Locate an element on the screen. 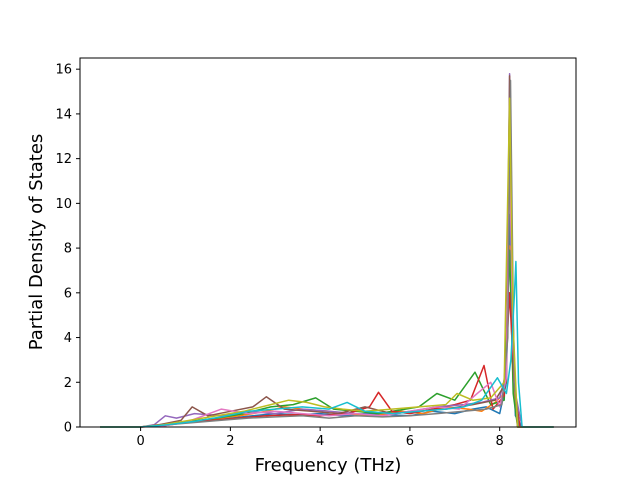 Image resolution: width=640 pixels, height=480 pixels. y-ticks: 0 2 4 6 8 10 12 14 16 is located at coordinates (67, 249).